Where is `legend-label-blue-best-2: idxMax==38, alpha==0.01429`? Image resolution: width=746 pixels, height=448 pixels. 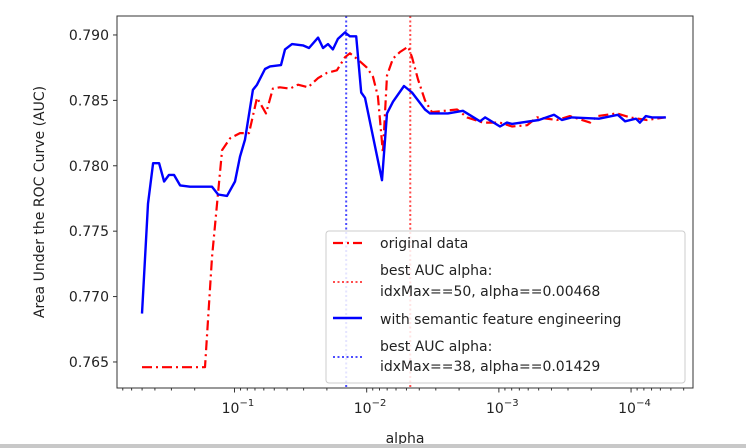 legend-label-blue-best-2: idxMax==38, alpha==0.01429 is located at coordinates (490, 367).